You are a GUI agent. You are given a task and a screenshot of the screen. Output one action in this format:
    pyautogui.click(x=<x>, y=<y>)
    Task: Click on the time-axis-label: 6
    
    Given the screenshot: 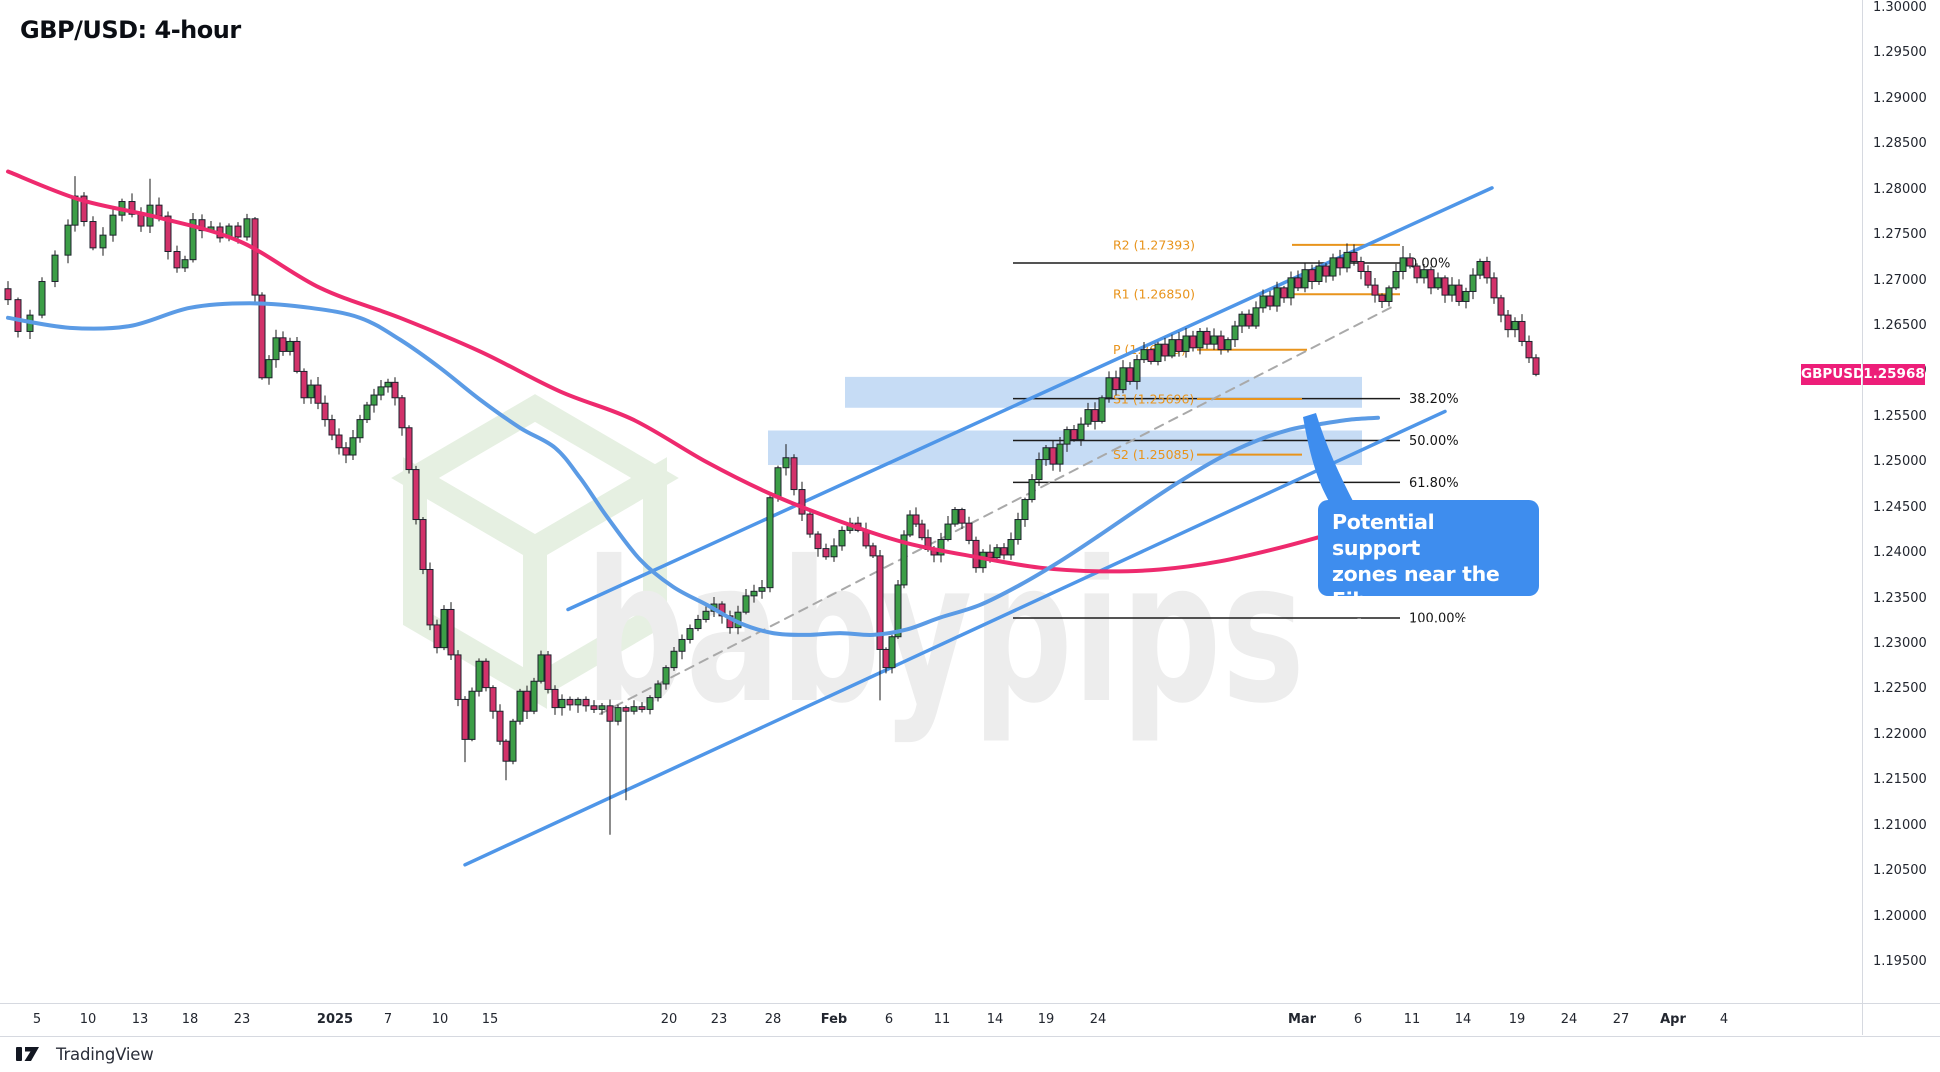 What is the action you would take?
    pyautogui.click(x=889, y=1019)
    